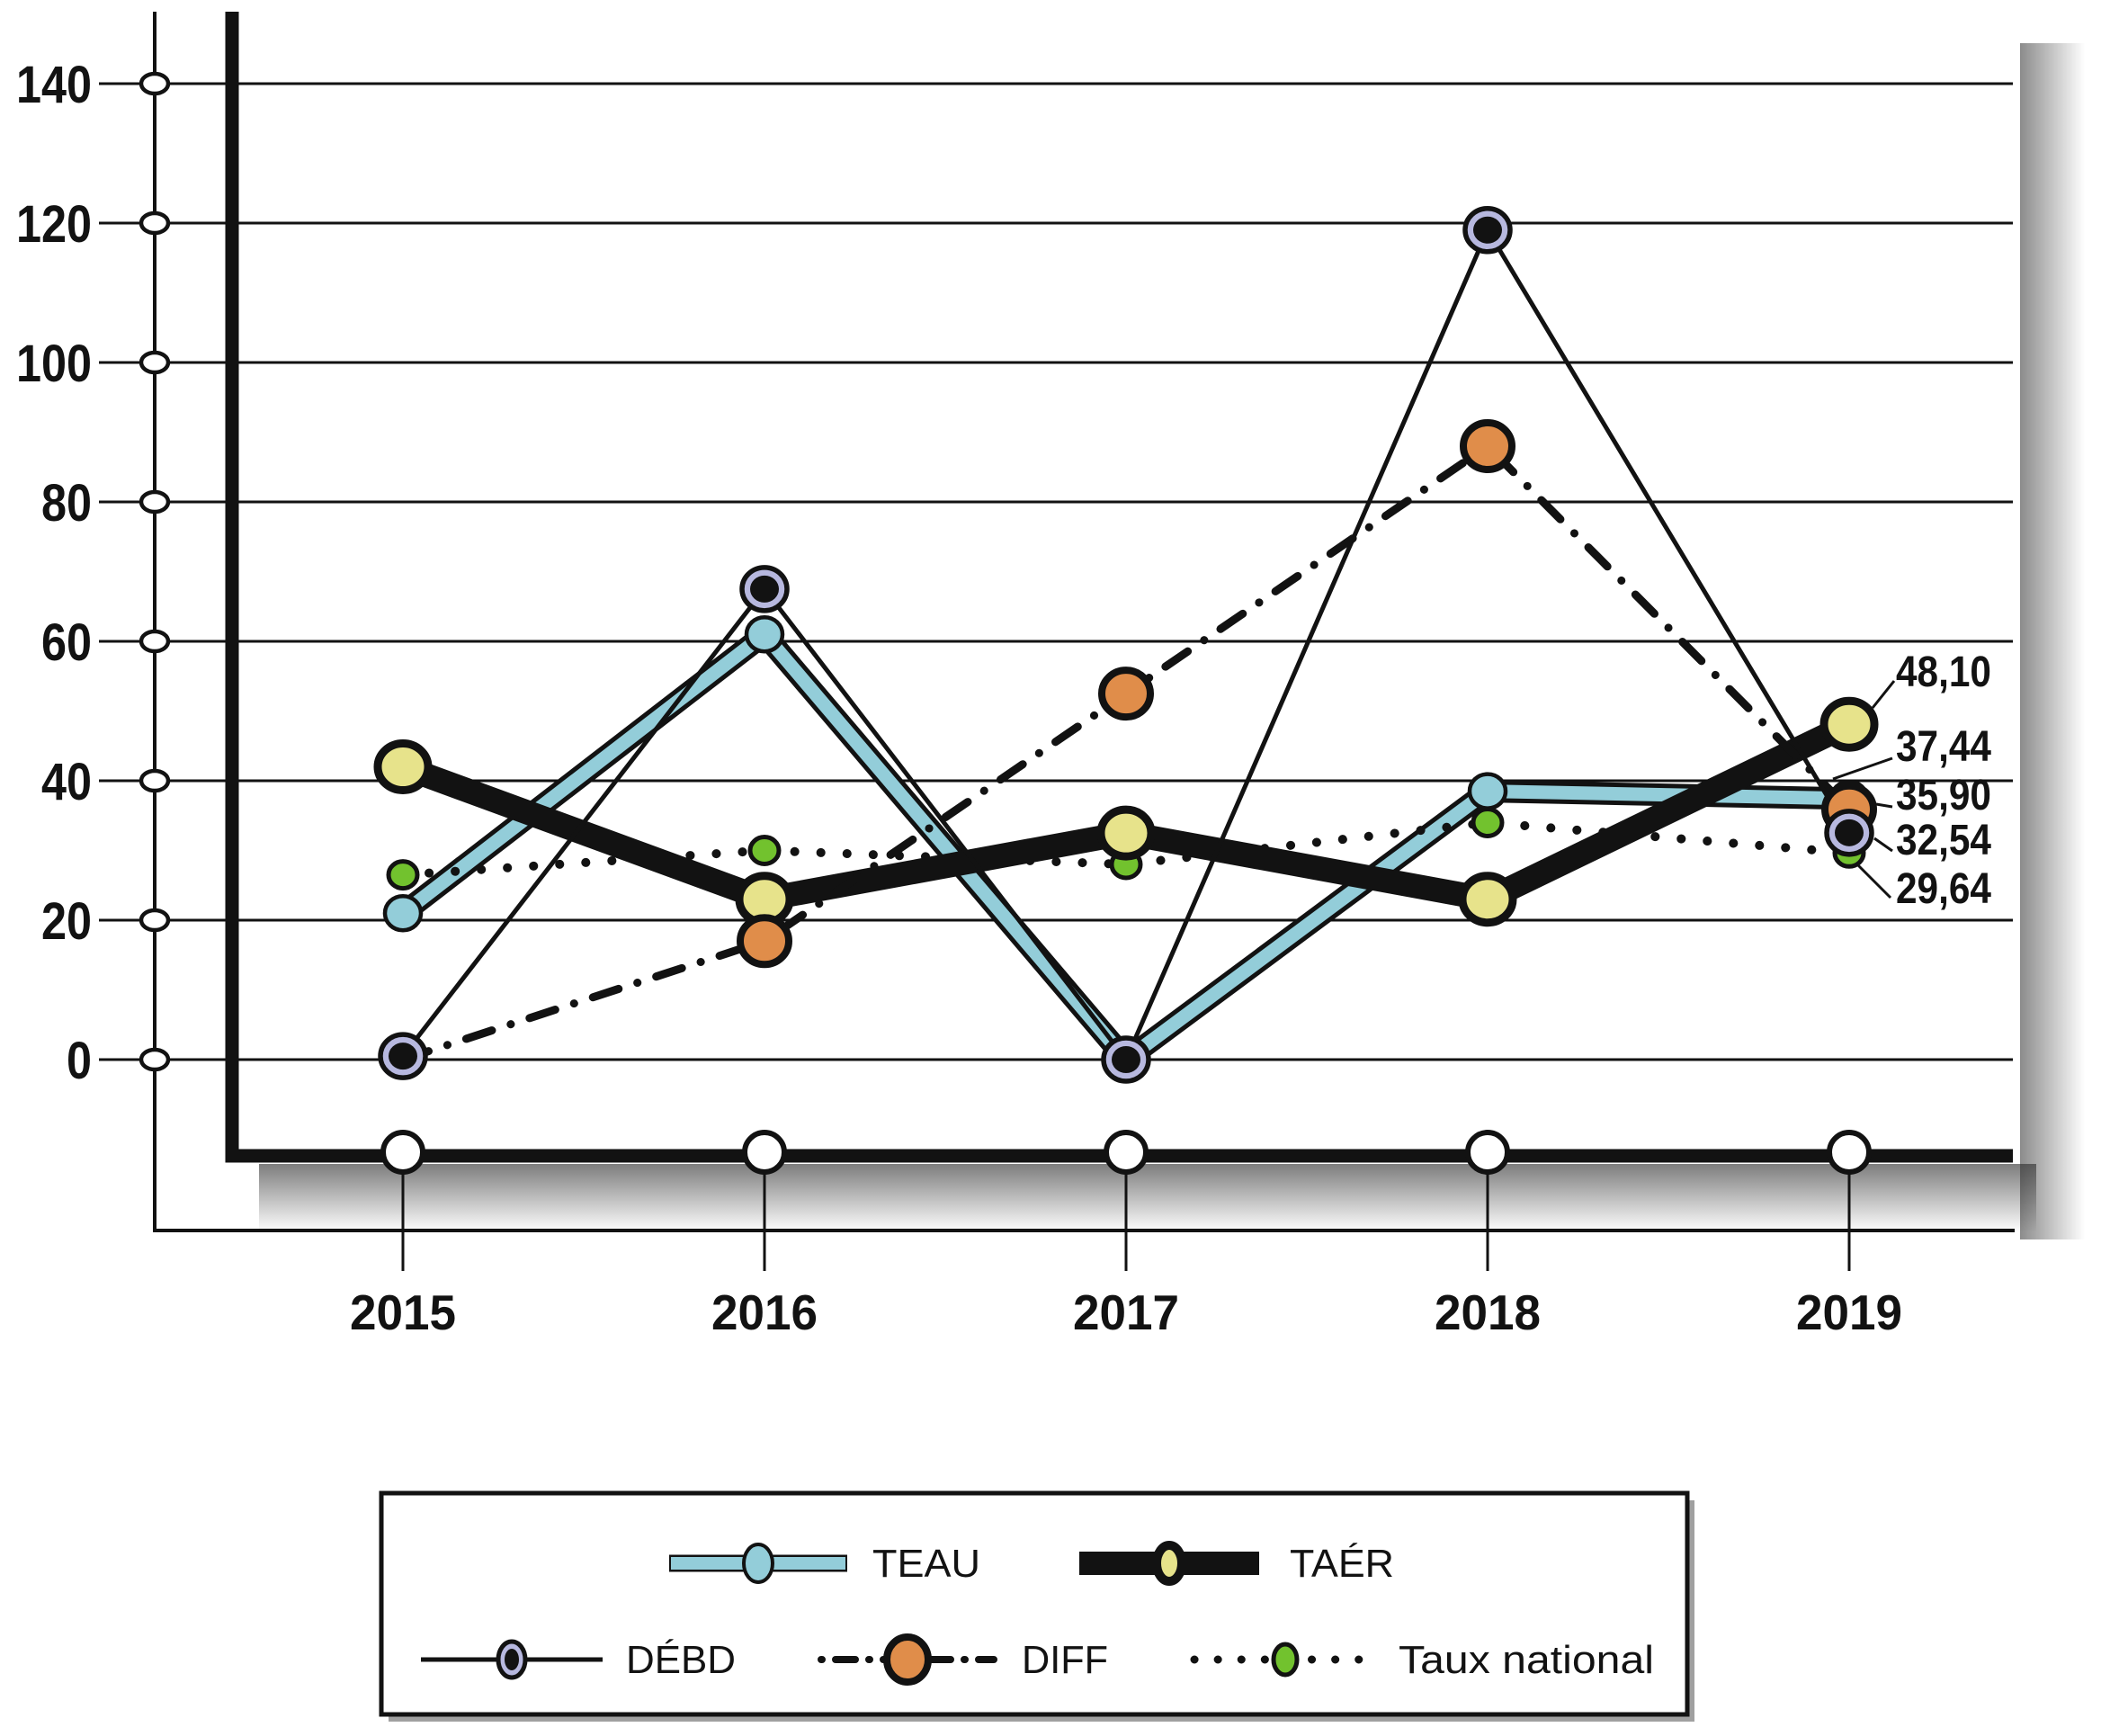  I want to click on y-tick-label-40: 40, so click(66, 782).